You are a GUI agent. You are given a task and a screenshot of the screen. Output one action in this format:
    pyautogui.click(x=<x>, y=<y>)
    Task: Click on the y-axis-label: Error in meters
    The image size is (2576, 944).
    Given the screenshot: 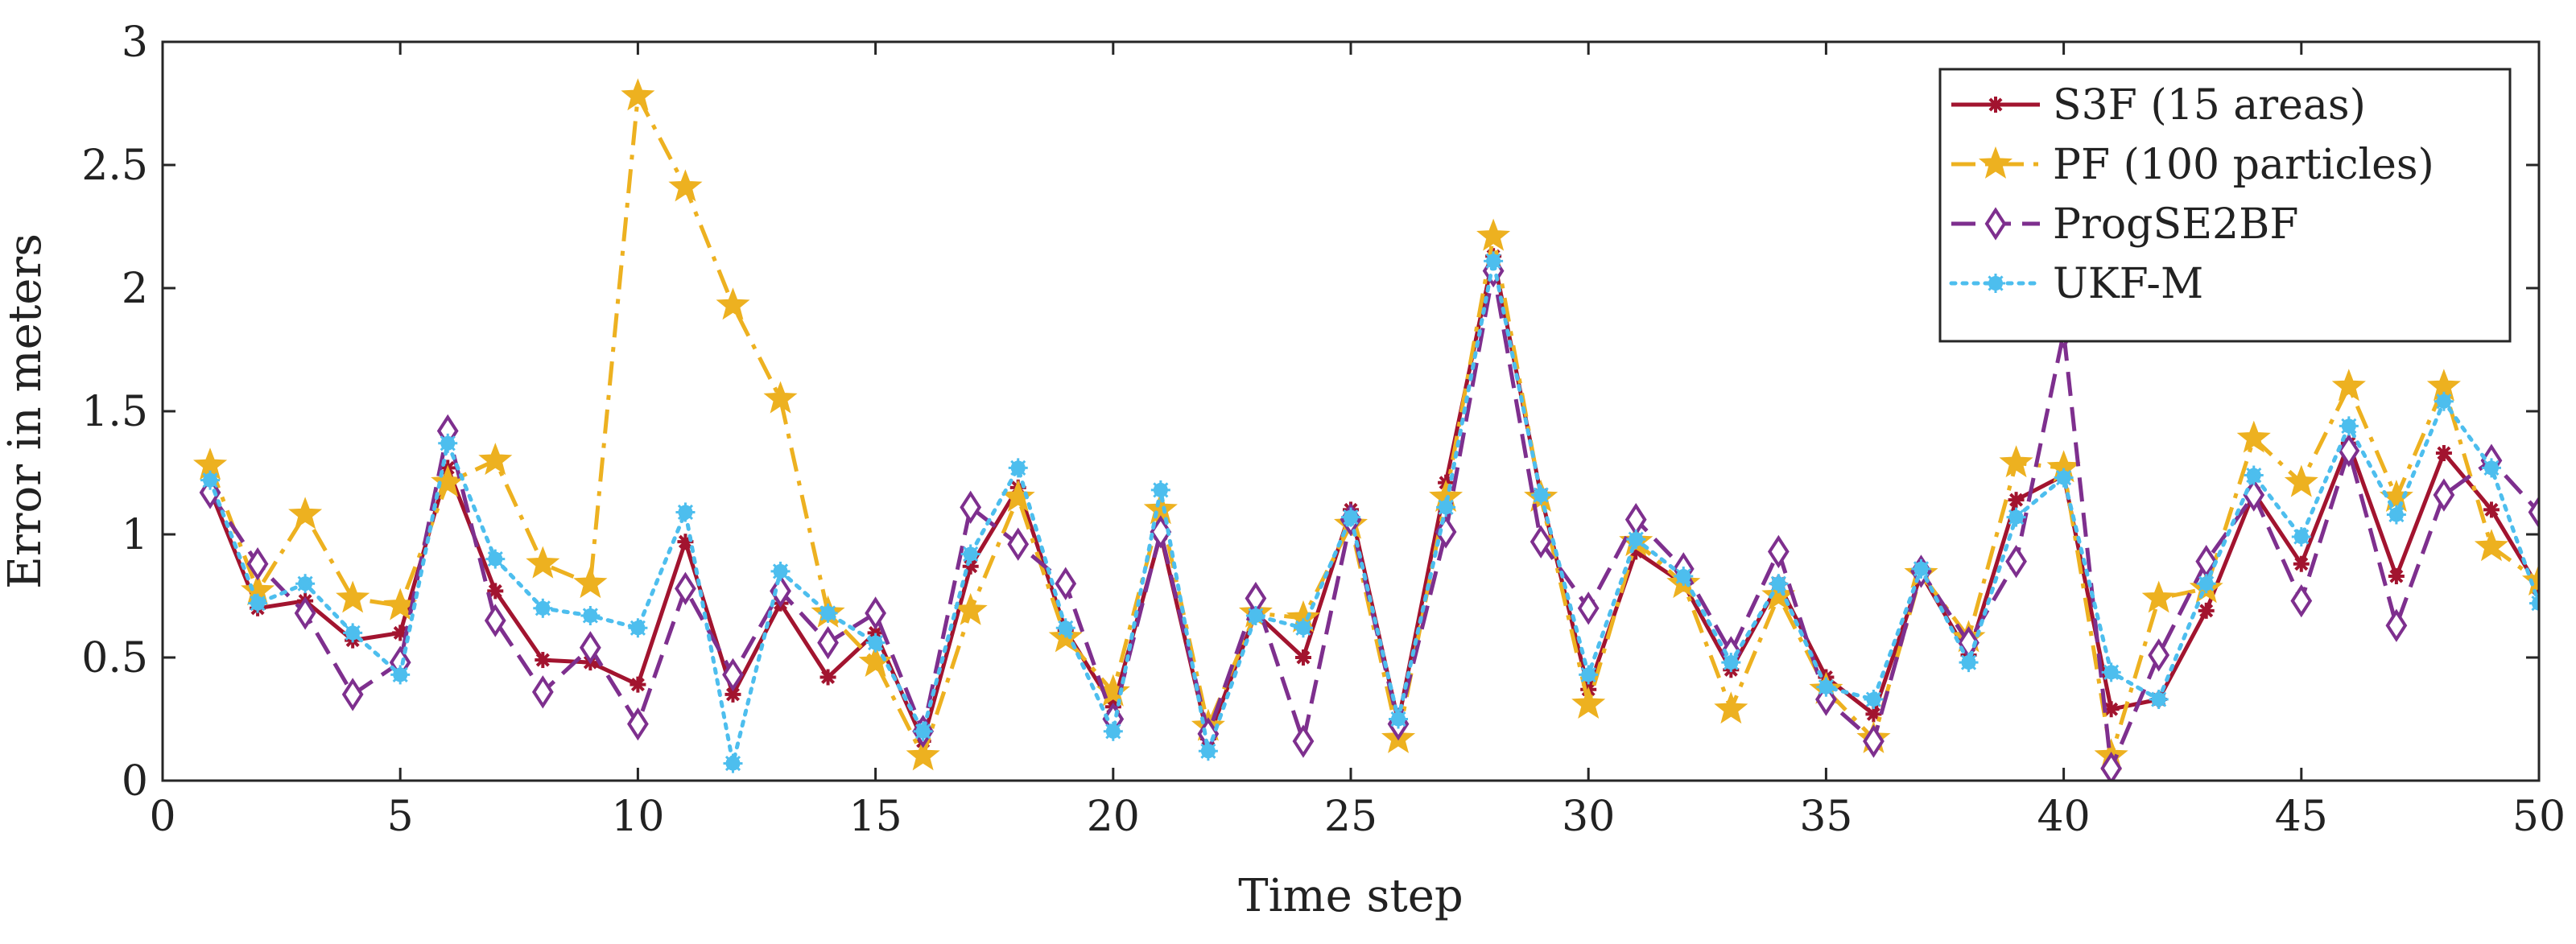 What is the action you would take?
    pyautogui.click(x=26, y=411)
    